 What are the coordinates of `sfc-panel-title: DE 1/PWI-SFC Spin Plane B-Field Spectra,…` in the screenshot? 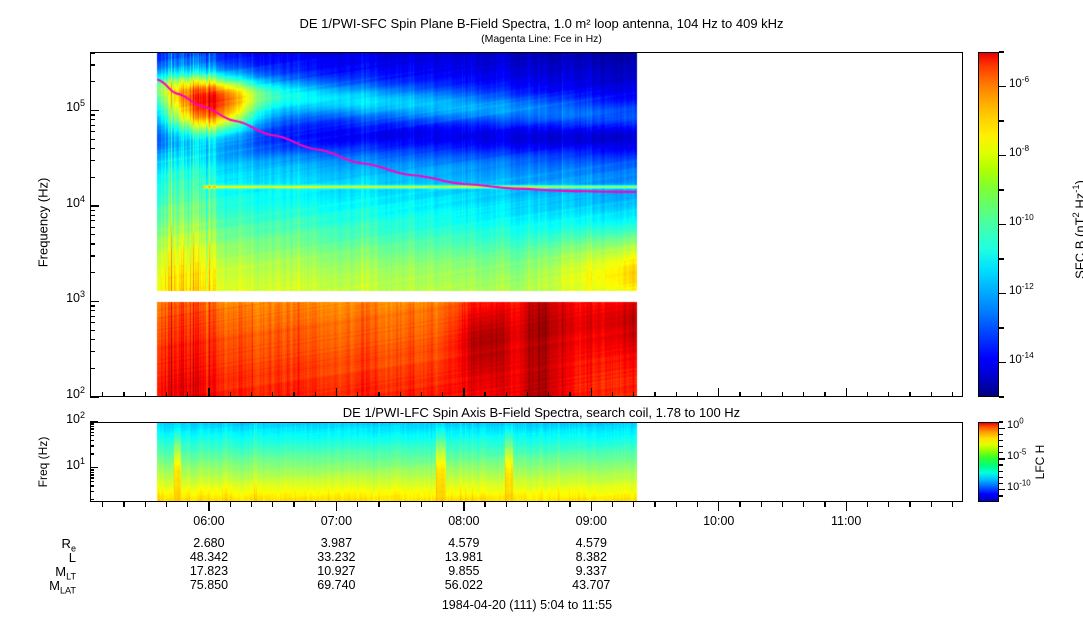 It's located at (541, 23).